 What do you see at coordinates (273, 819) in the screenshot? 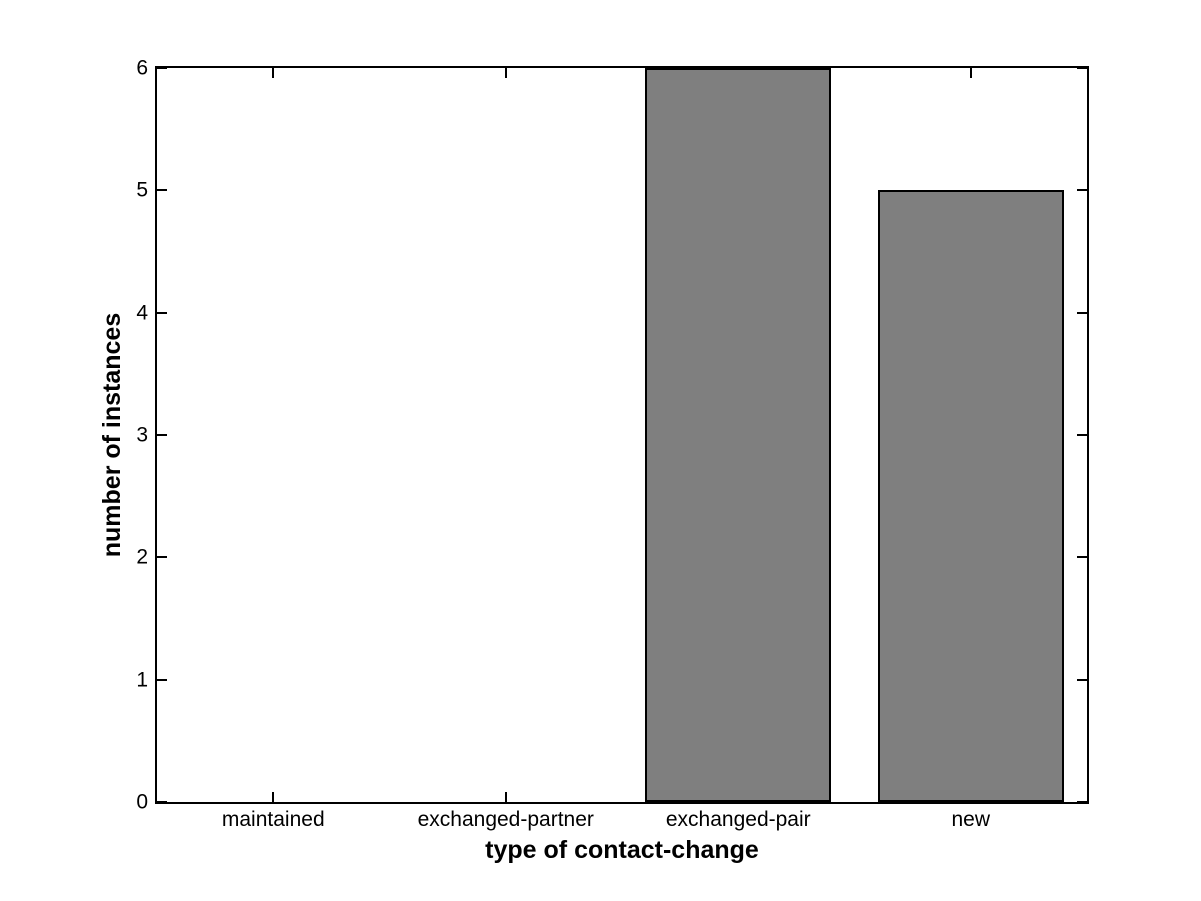
I see `x-tick-label: maintained` at bounding box center [273, 819].